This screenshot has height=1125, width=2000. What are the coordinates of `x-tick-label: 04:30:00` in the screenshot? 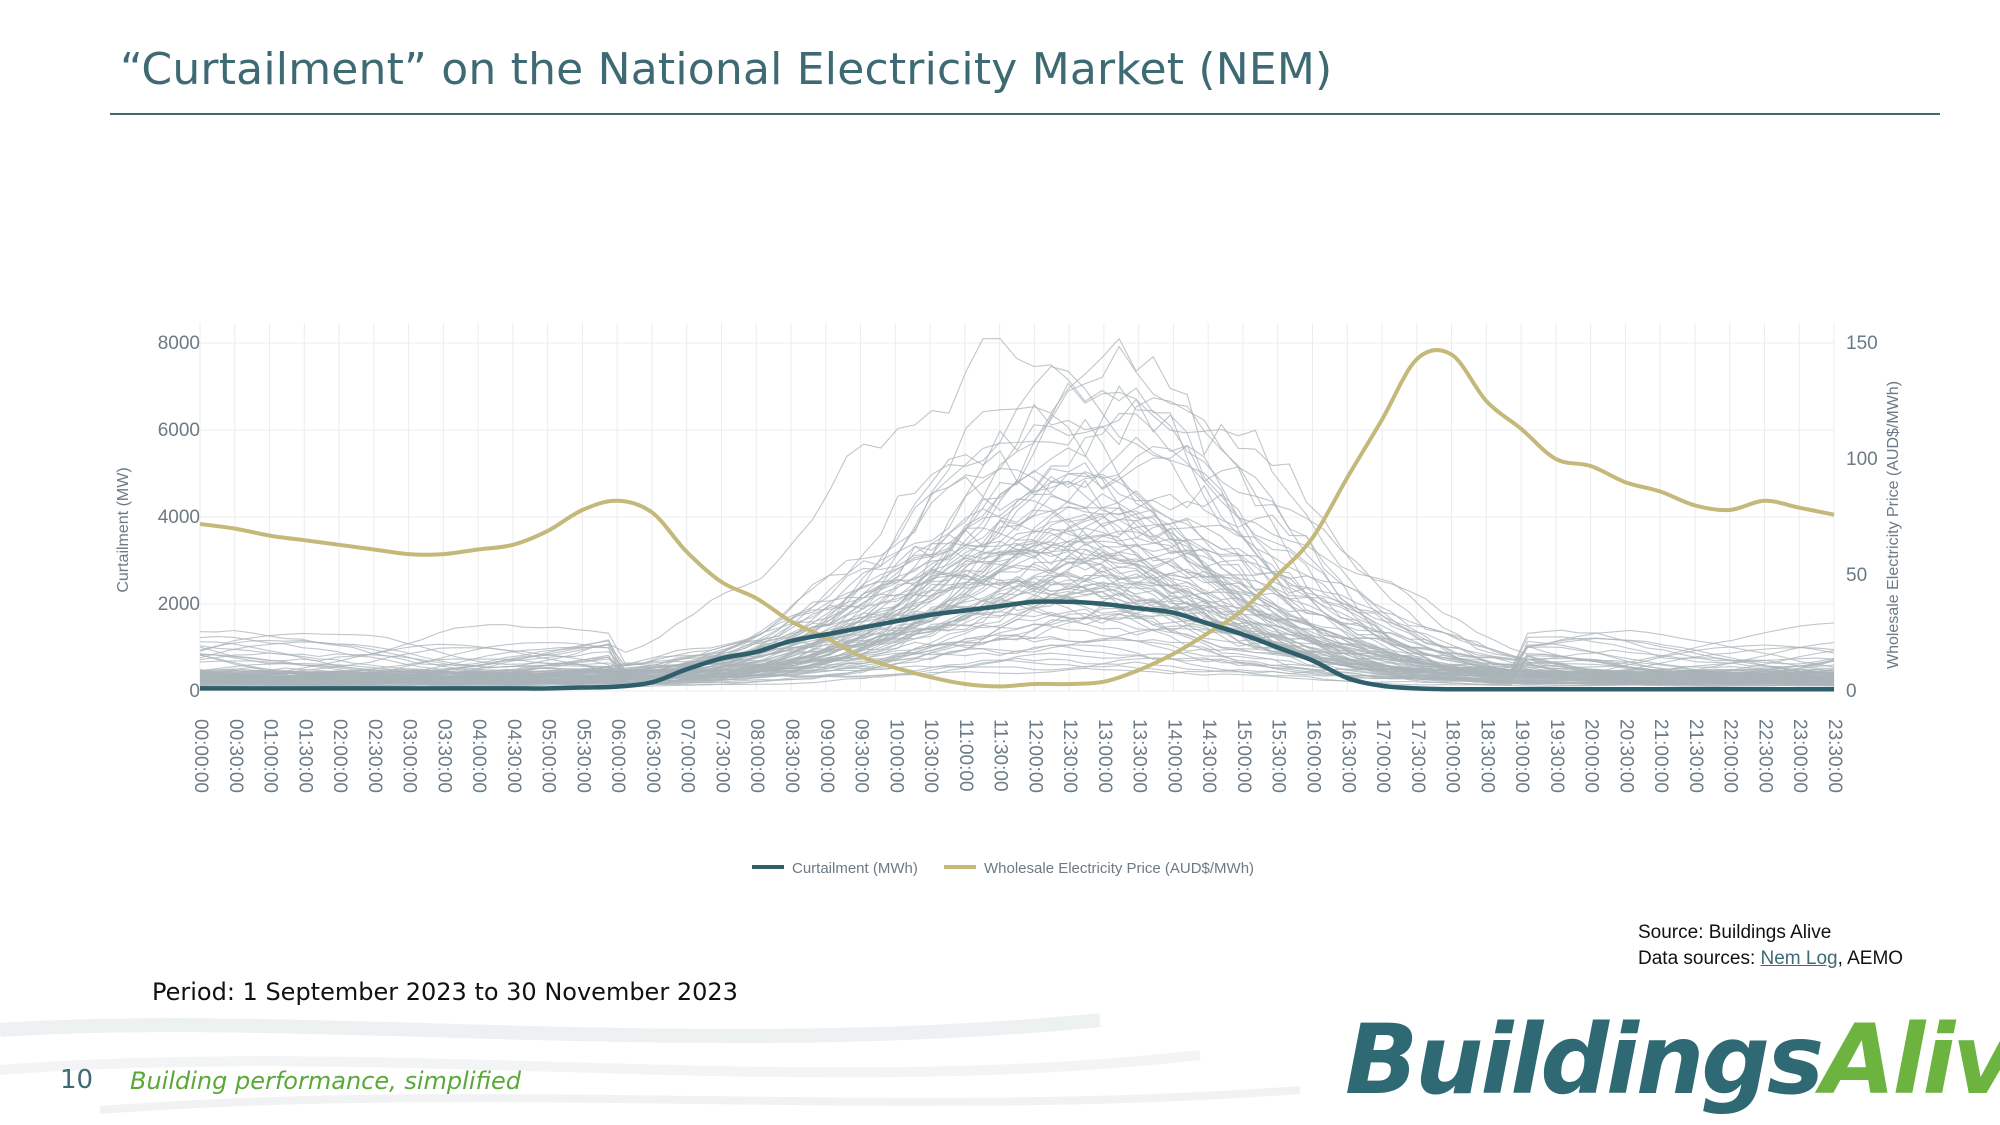 It's located at (513, 756).